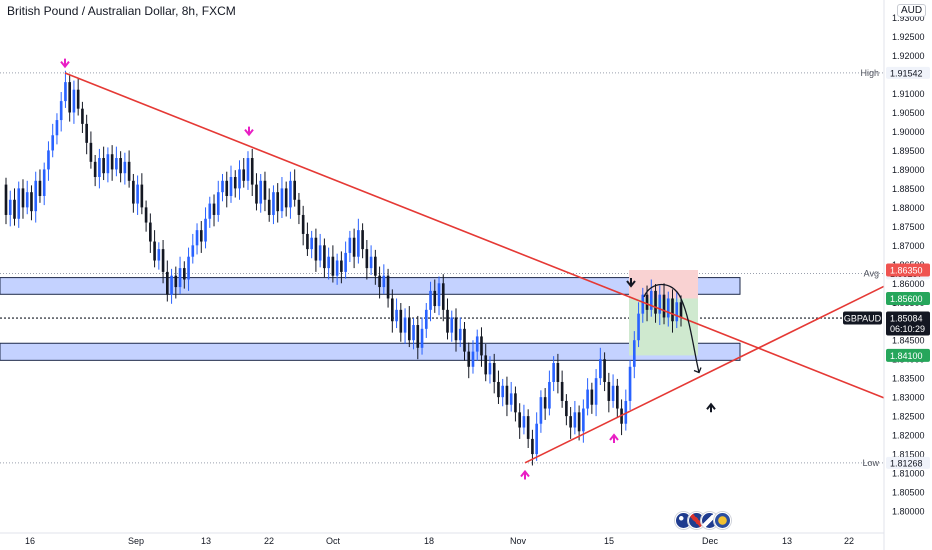 This screenshot has width=932, height=550. I want to click on symbol-flags, so click(703, 520).